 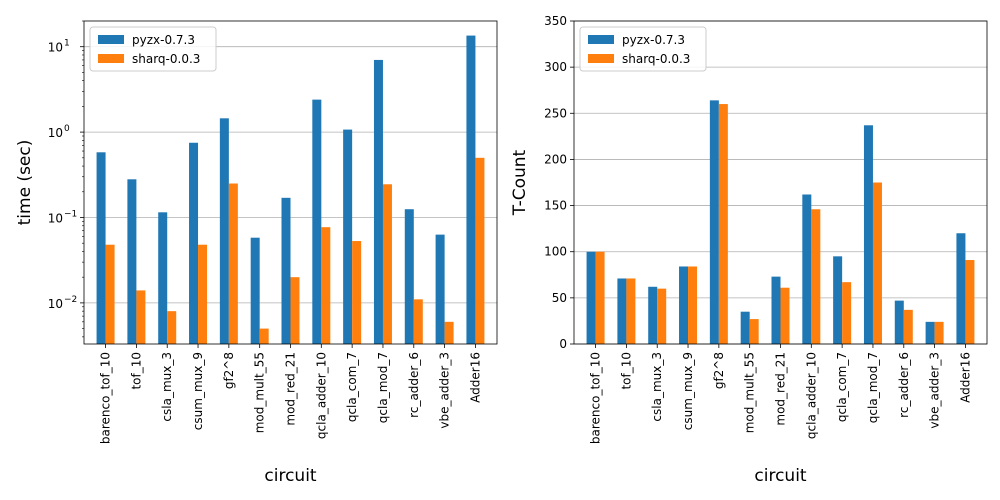 I want to click on y-tick-label: 200, so click(x=555, y=159).